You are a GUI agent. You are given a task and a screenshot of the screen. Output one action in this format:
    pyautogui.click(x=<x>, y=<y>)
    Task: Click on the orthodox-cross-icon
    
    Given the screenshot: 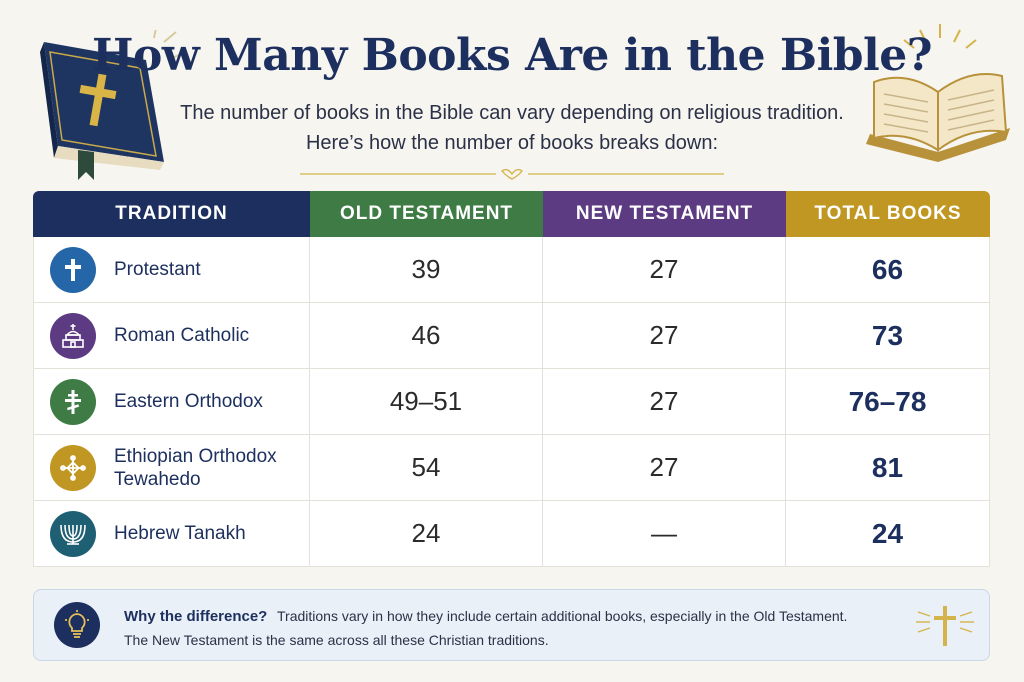 What is the action you would take?
    pyautogui.click(x=73, y=401)
    